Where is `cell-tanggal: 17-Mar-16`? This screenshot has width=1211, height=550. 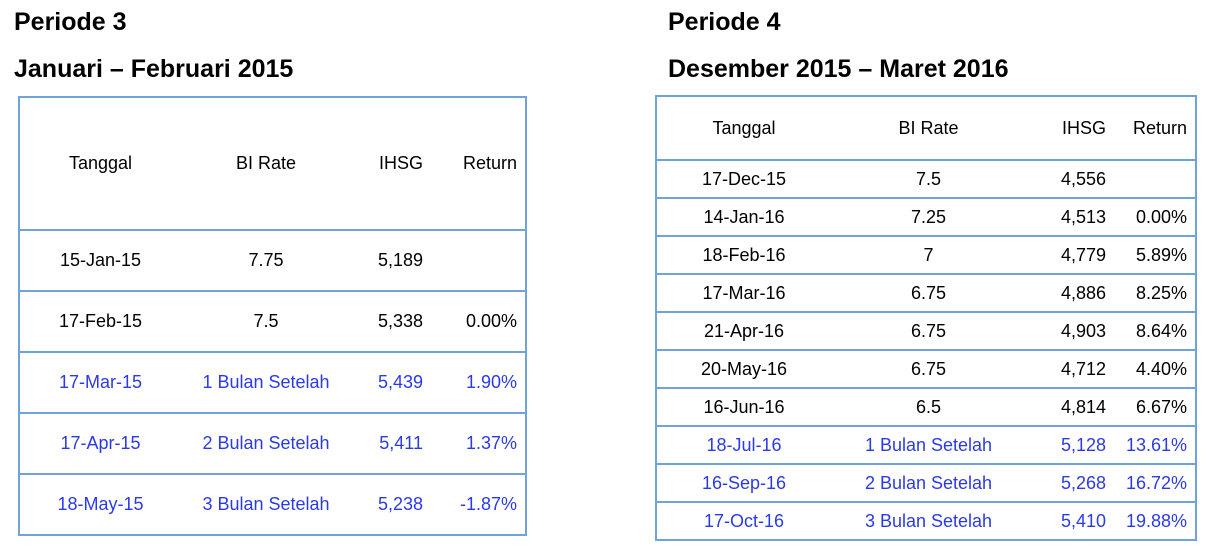
cell-tanggal: 17-Mar-16 is located at coordinates (743, 293).